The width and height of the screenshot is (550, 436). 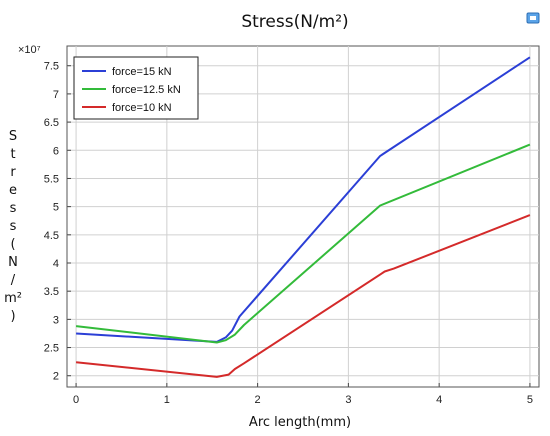 What do you see at coordinates (294, 22) in the screenshot?
I see `chart-title: Stress(N/m²)` at bounding box center [294, 22].